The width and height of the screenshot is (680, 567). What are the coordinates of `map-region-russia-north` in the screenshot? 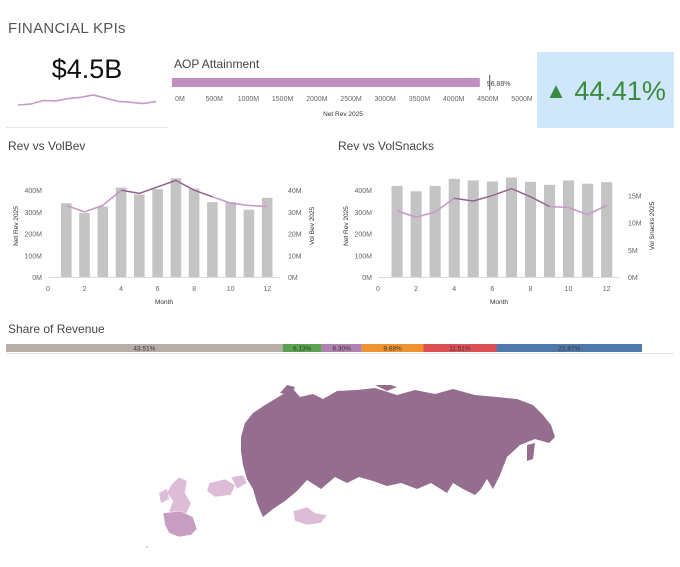 It's located at (338, 390).